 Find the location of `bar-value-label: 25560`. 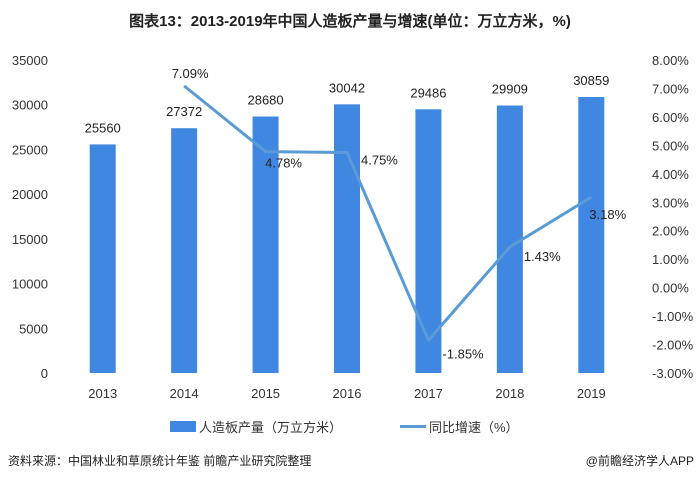

bar-value-label: 25560 is located at coordinates (103, 127).